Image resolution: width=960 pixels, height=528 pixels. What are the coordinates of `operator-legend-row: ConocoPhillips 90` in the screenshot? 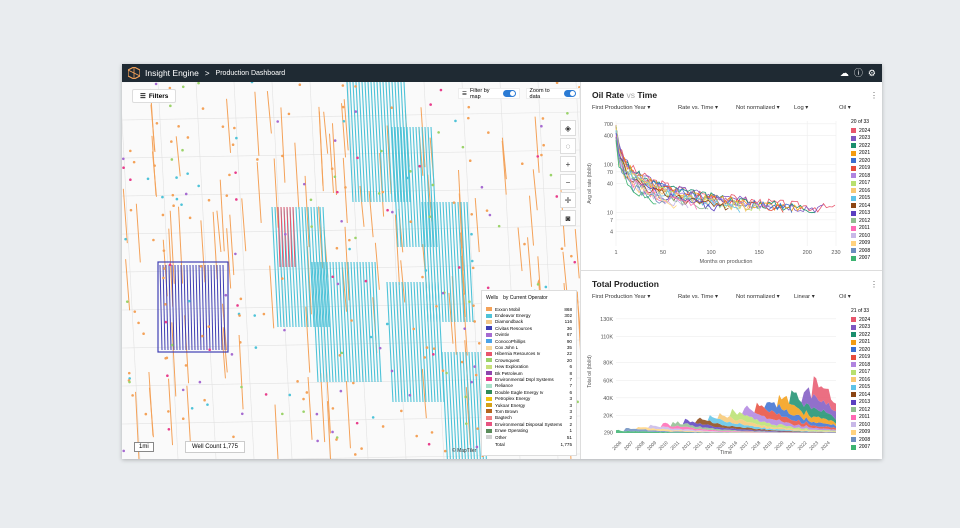 It's located at (529, 341).